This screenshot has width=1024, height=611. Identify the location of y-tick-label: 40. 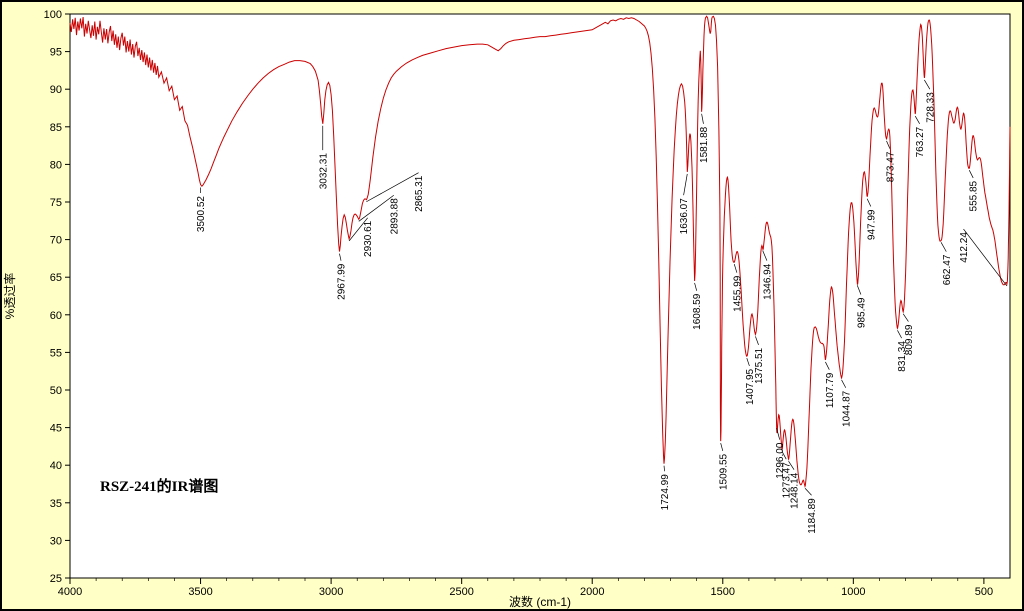
(56, 466).